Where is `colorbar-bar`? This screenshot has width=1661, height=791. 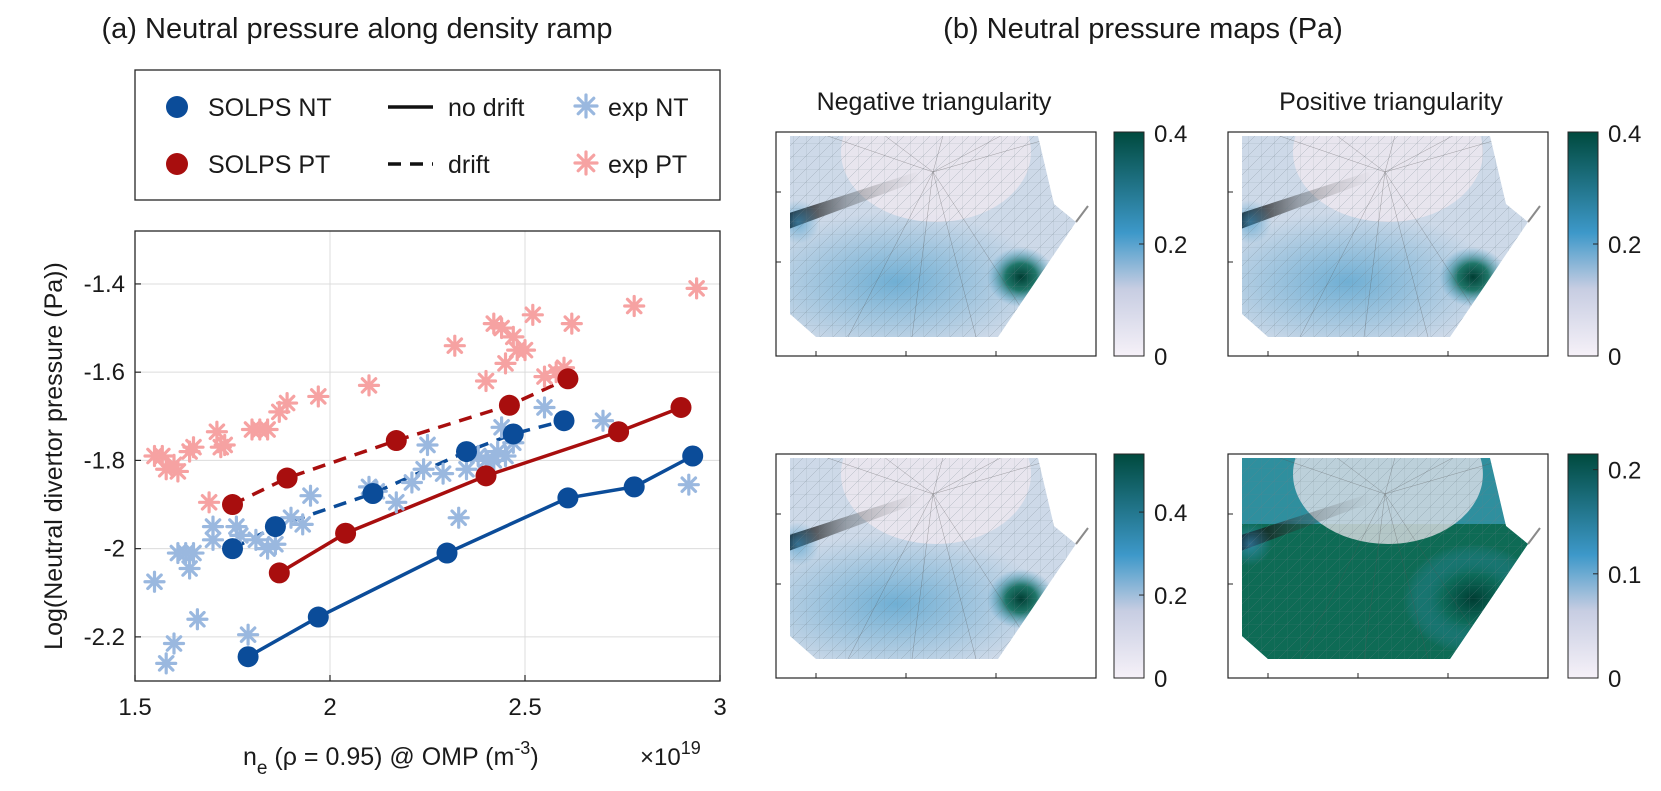
colorbar-bar is located at coordinates (1583, 566).